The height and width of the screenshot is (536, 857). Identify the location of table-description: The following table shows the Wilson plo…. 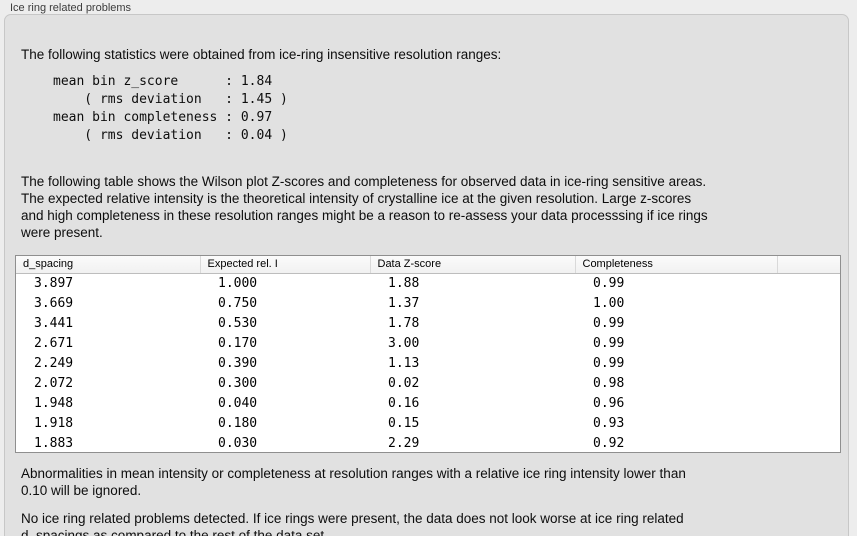
(364, 207).